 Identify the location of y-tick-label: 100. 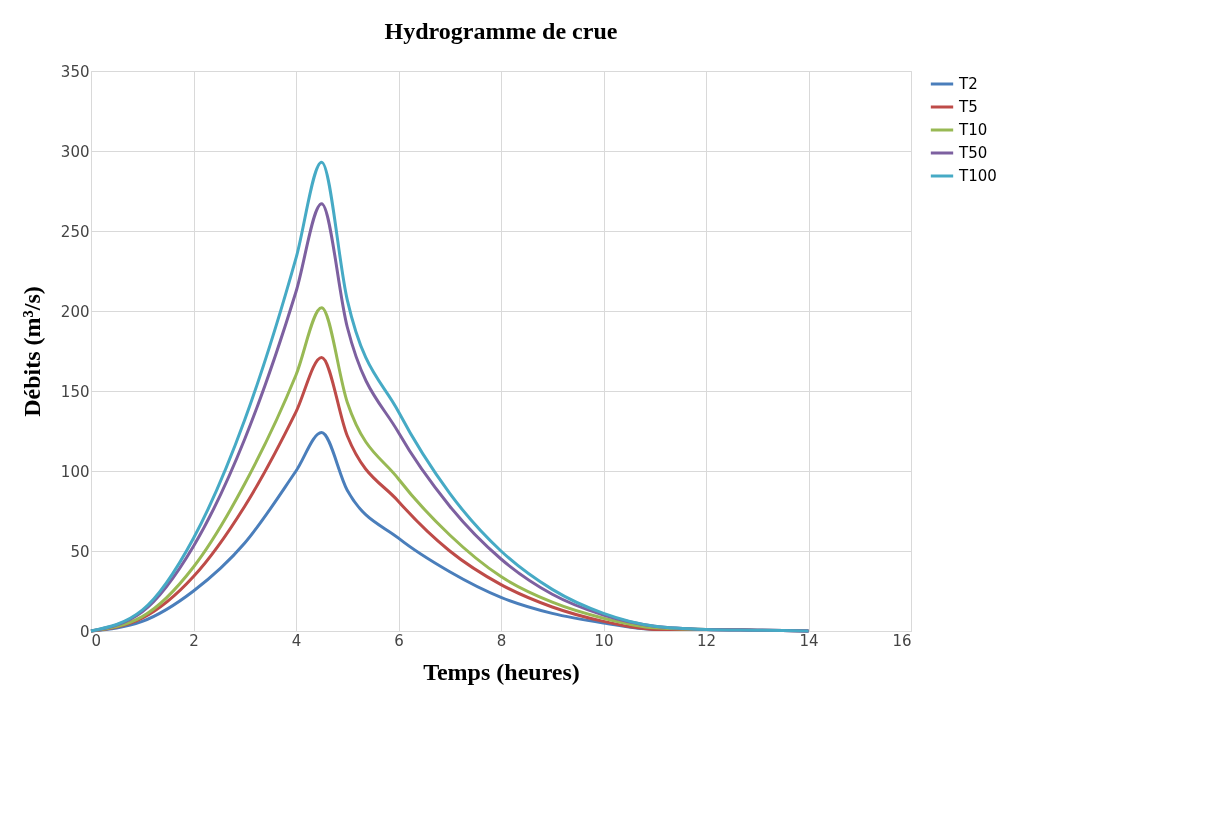
(75, 471).